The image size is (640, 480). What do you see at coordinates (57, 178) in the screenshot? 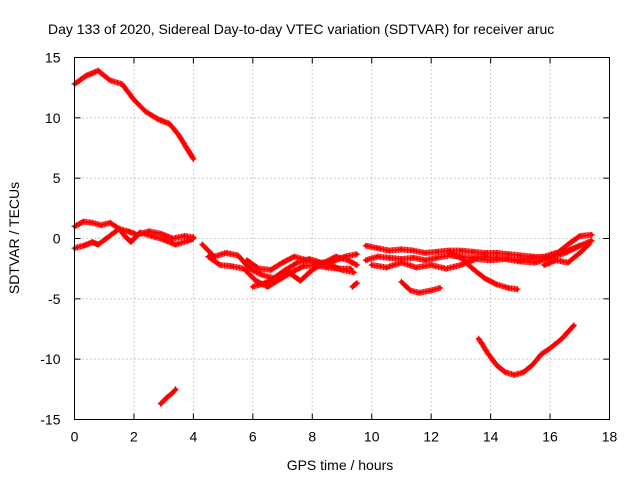
I see `y-tick-label: 5` at bounding box center [57, 178].